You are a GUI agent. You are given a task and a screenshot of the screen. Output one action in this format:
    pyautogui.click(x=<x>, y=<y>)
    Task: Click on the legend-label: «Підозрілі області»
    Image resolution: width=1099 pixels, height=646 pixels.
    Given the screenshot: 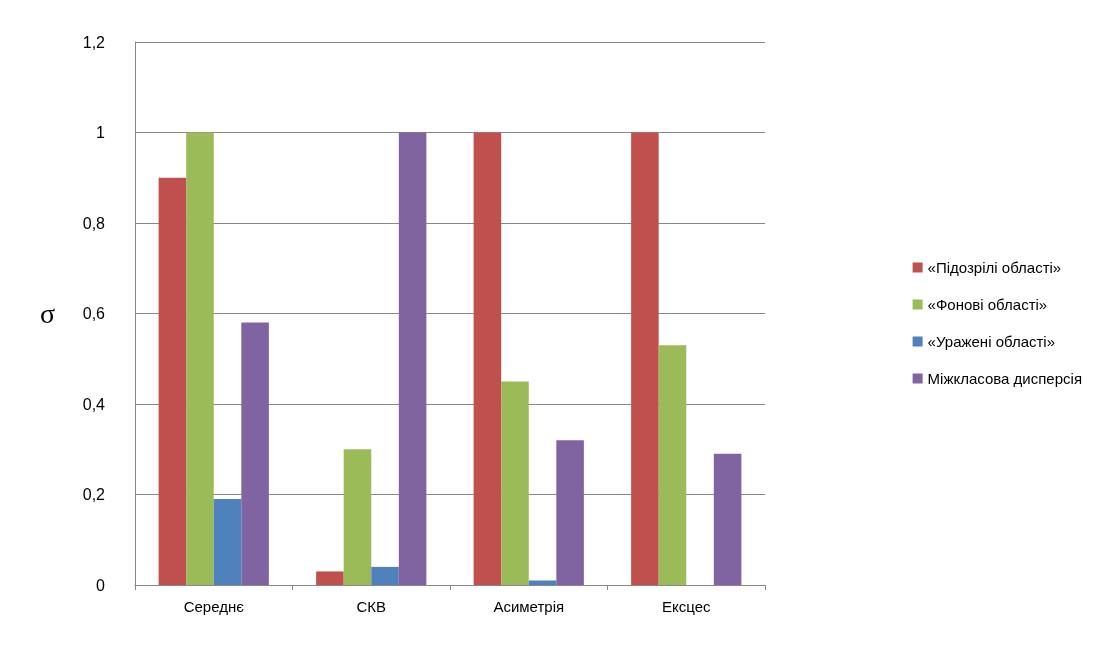 What is the action you would take?
    pyautogui.click(x=994, y=267)
    